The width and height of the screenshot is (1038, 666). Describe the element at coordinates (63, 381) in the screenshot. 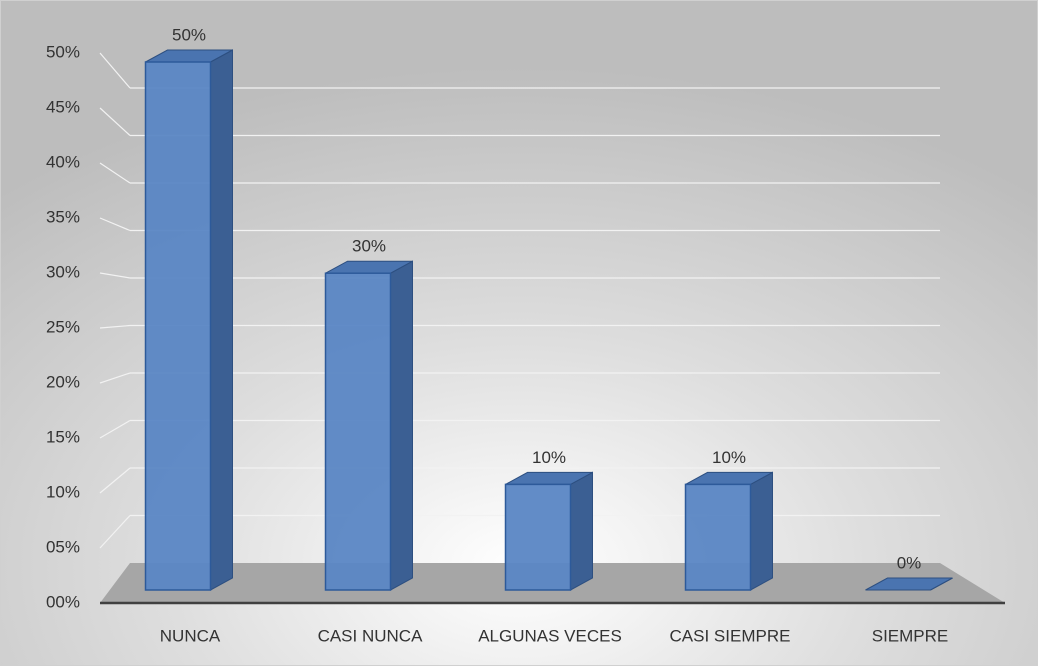

I see `y-tick-label: 20%` at that location.